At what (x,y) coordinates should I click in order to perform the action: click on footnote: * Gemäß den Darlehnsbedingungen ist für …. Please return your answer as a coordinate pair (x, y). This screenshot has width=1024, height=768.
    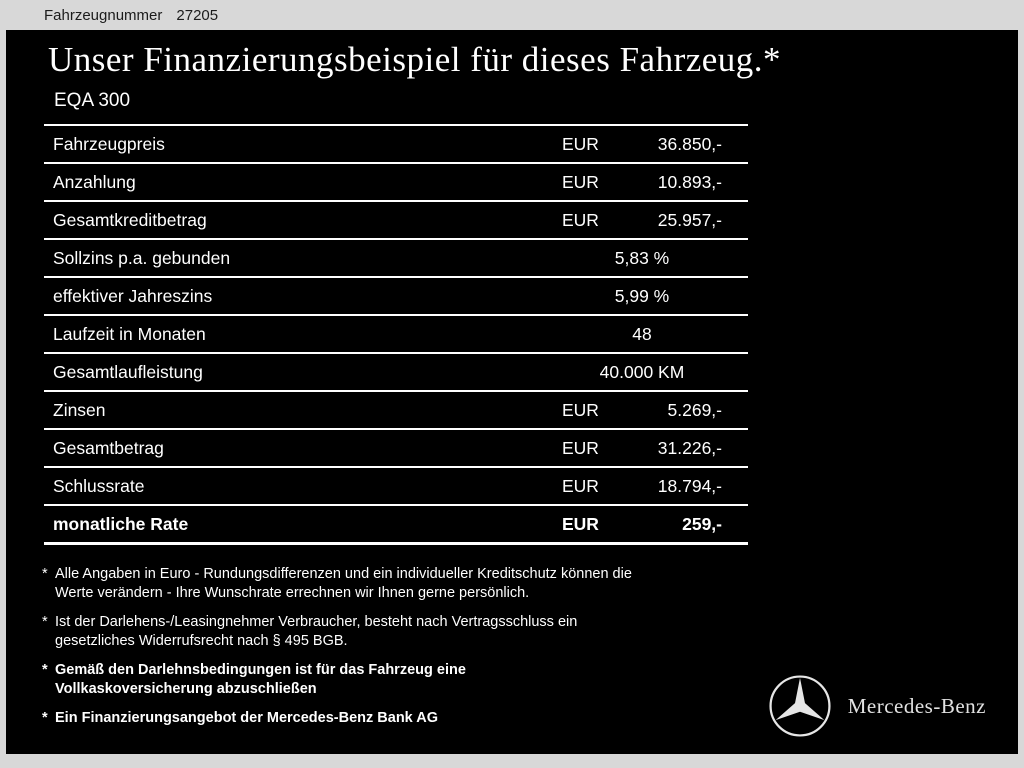
    Looking at the image, I should click on (530, 680).